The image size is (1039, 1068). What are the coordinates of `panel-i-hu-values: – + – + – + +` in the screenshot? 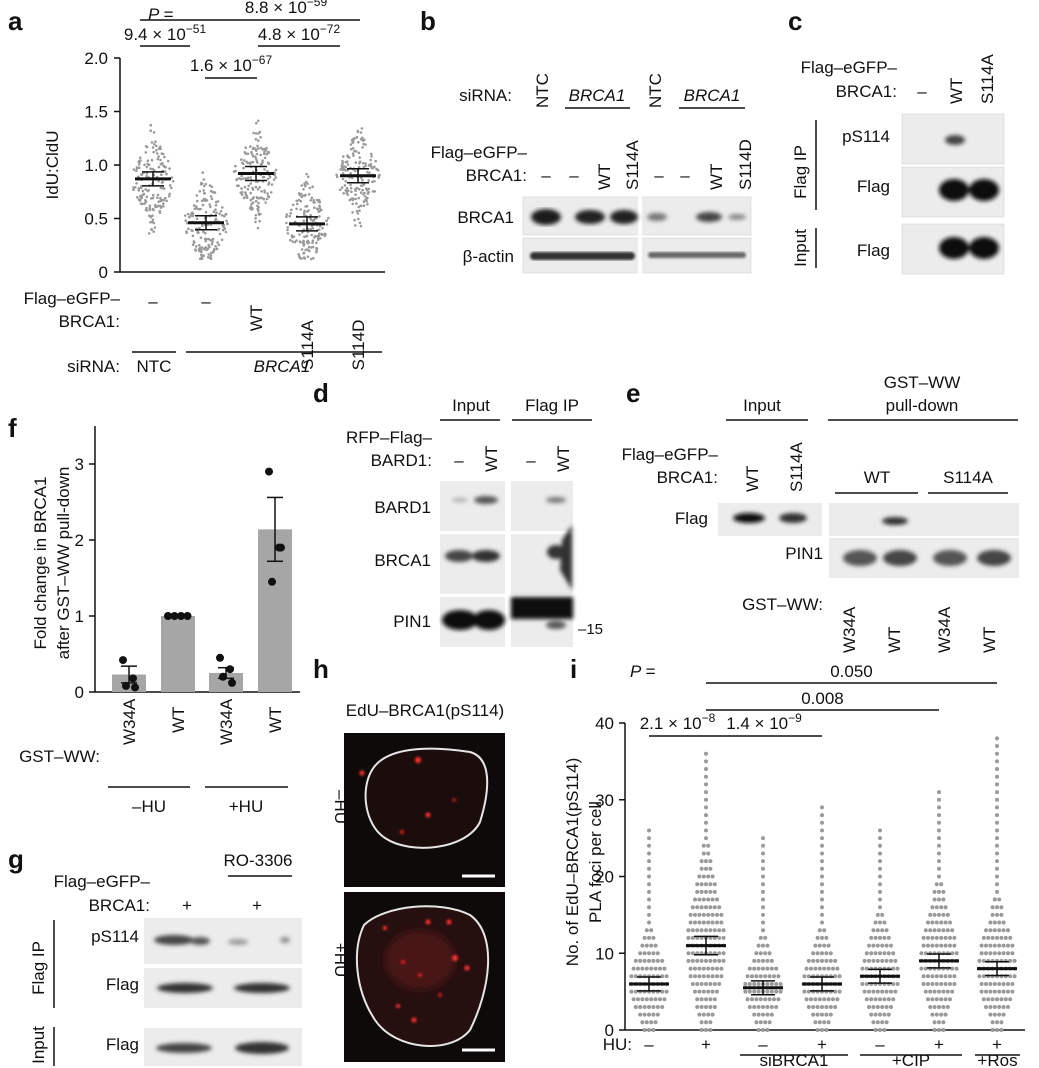 It's located at (823, 1044).